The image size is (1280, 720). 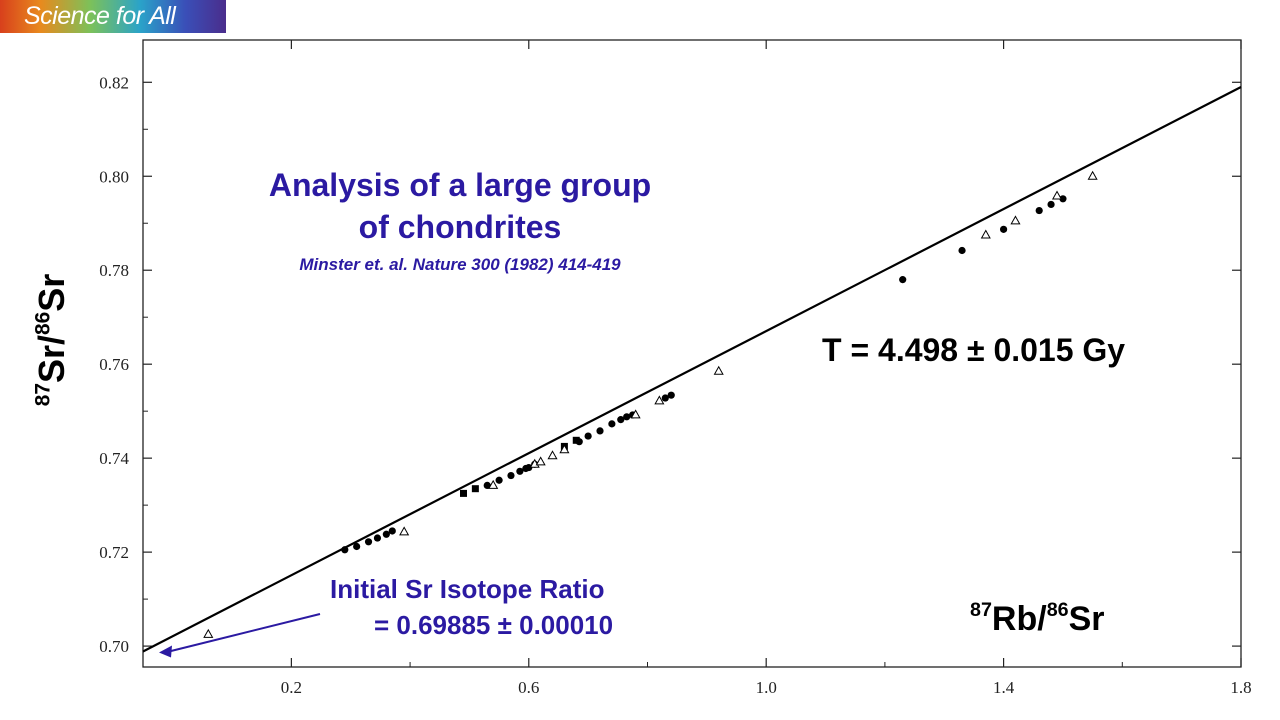 I want to click on y-tick-label: 0.80, so click(x=114, y=176).